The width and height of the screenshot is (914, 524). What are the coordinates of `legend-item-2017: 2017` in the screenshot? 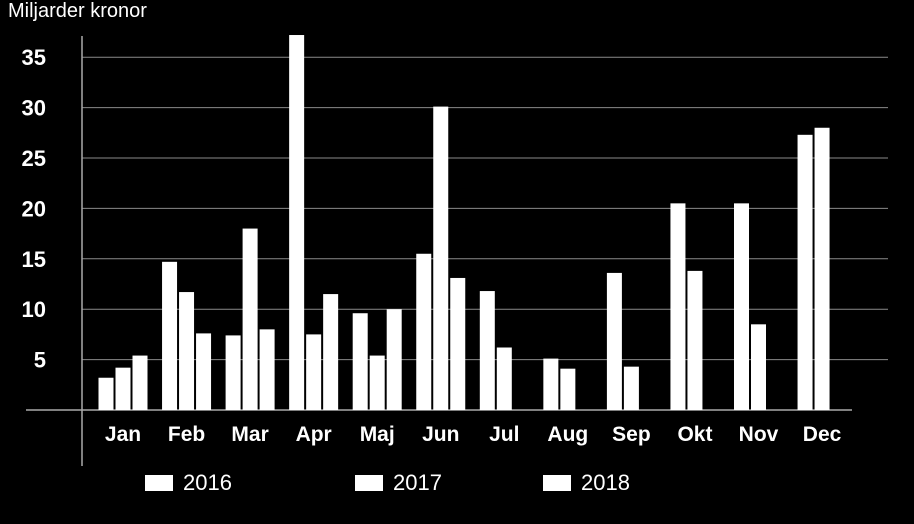 It's located at (398, 483).